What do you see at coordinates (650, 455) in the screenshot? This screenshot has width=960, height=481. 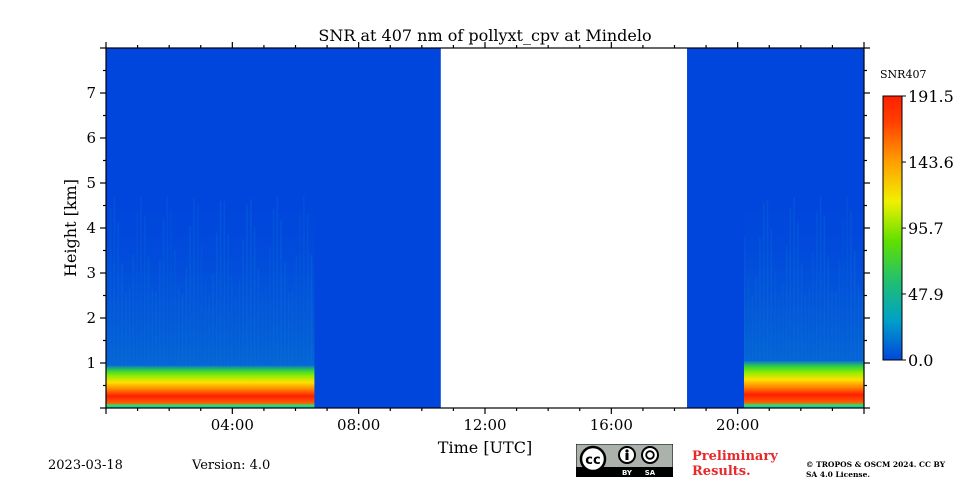 I see `share-alike-icon` at bounding box center [650, 455].